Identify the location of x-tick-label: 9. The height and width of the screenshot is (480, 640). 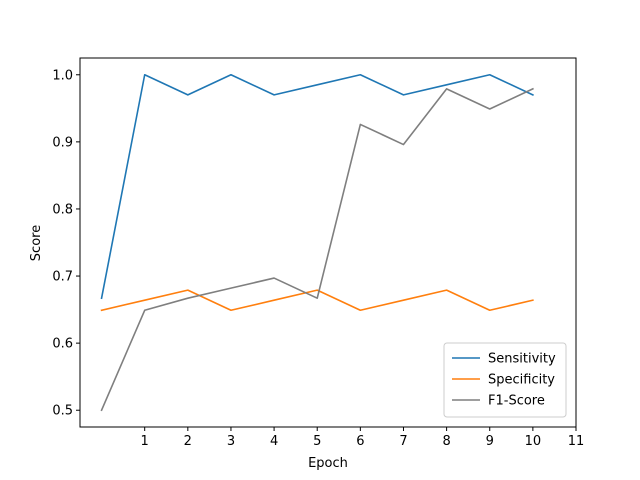
(490, 441).